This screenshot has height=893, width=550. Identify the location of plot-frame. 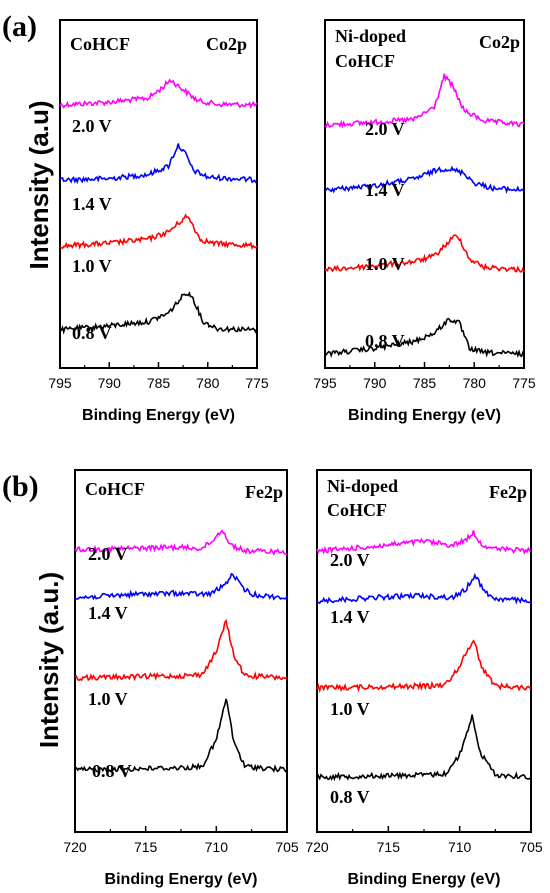
(424, 194).